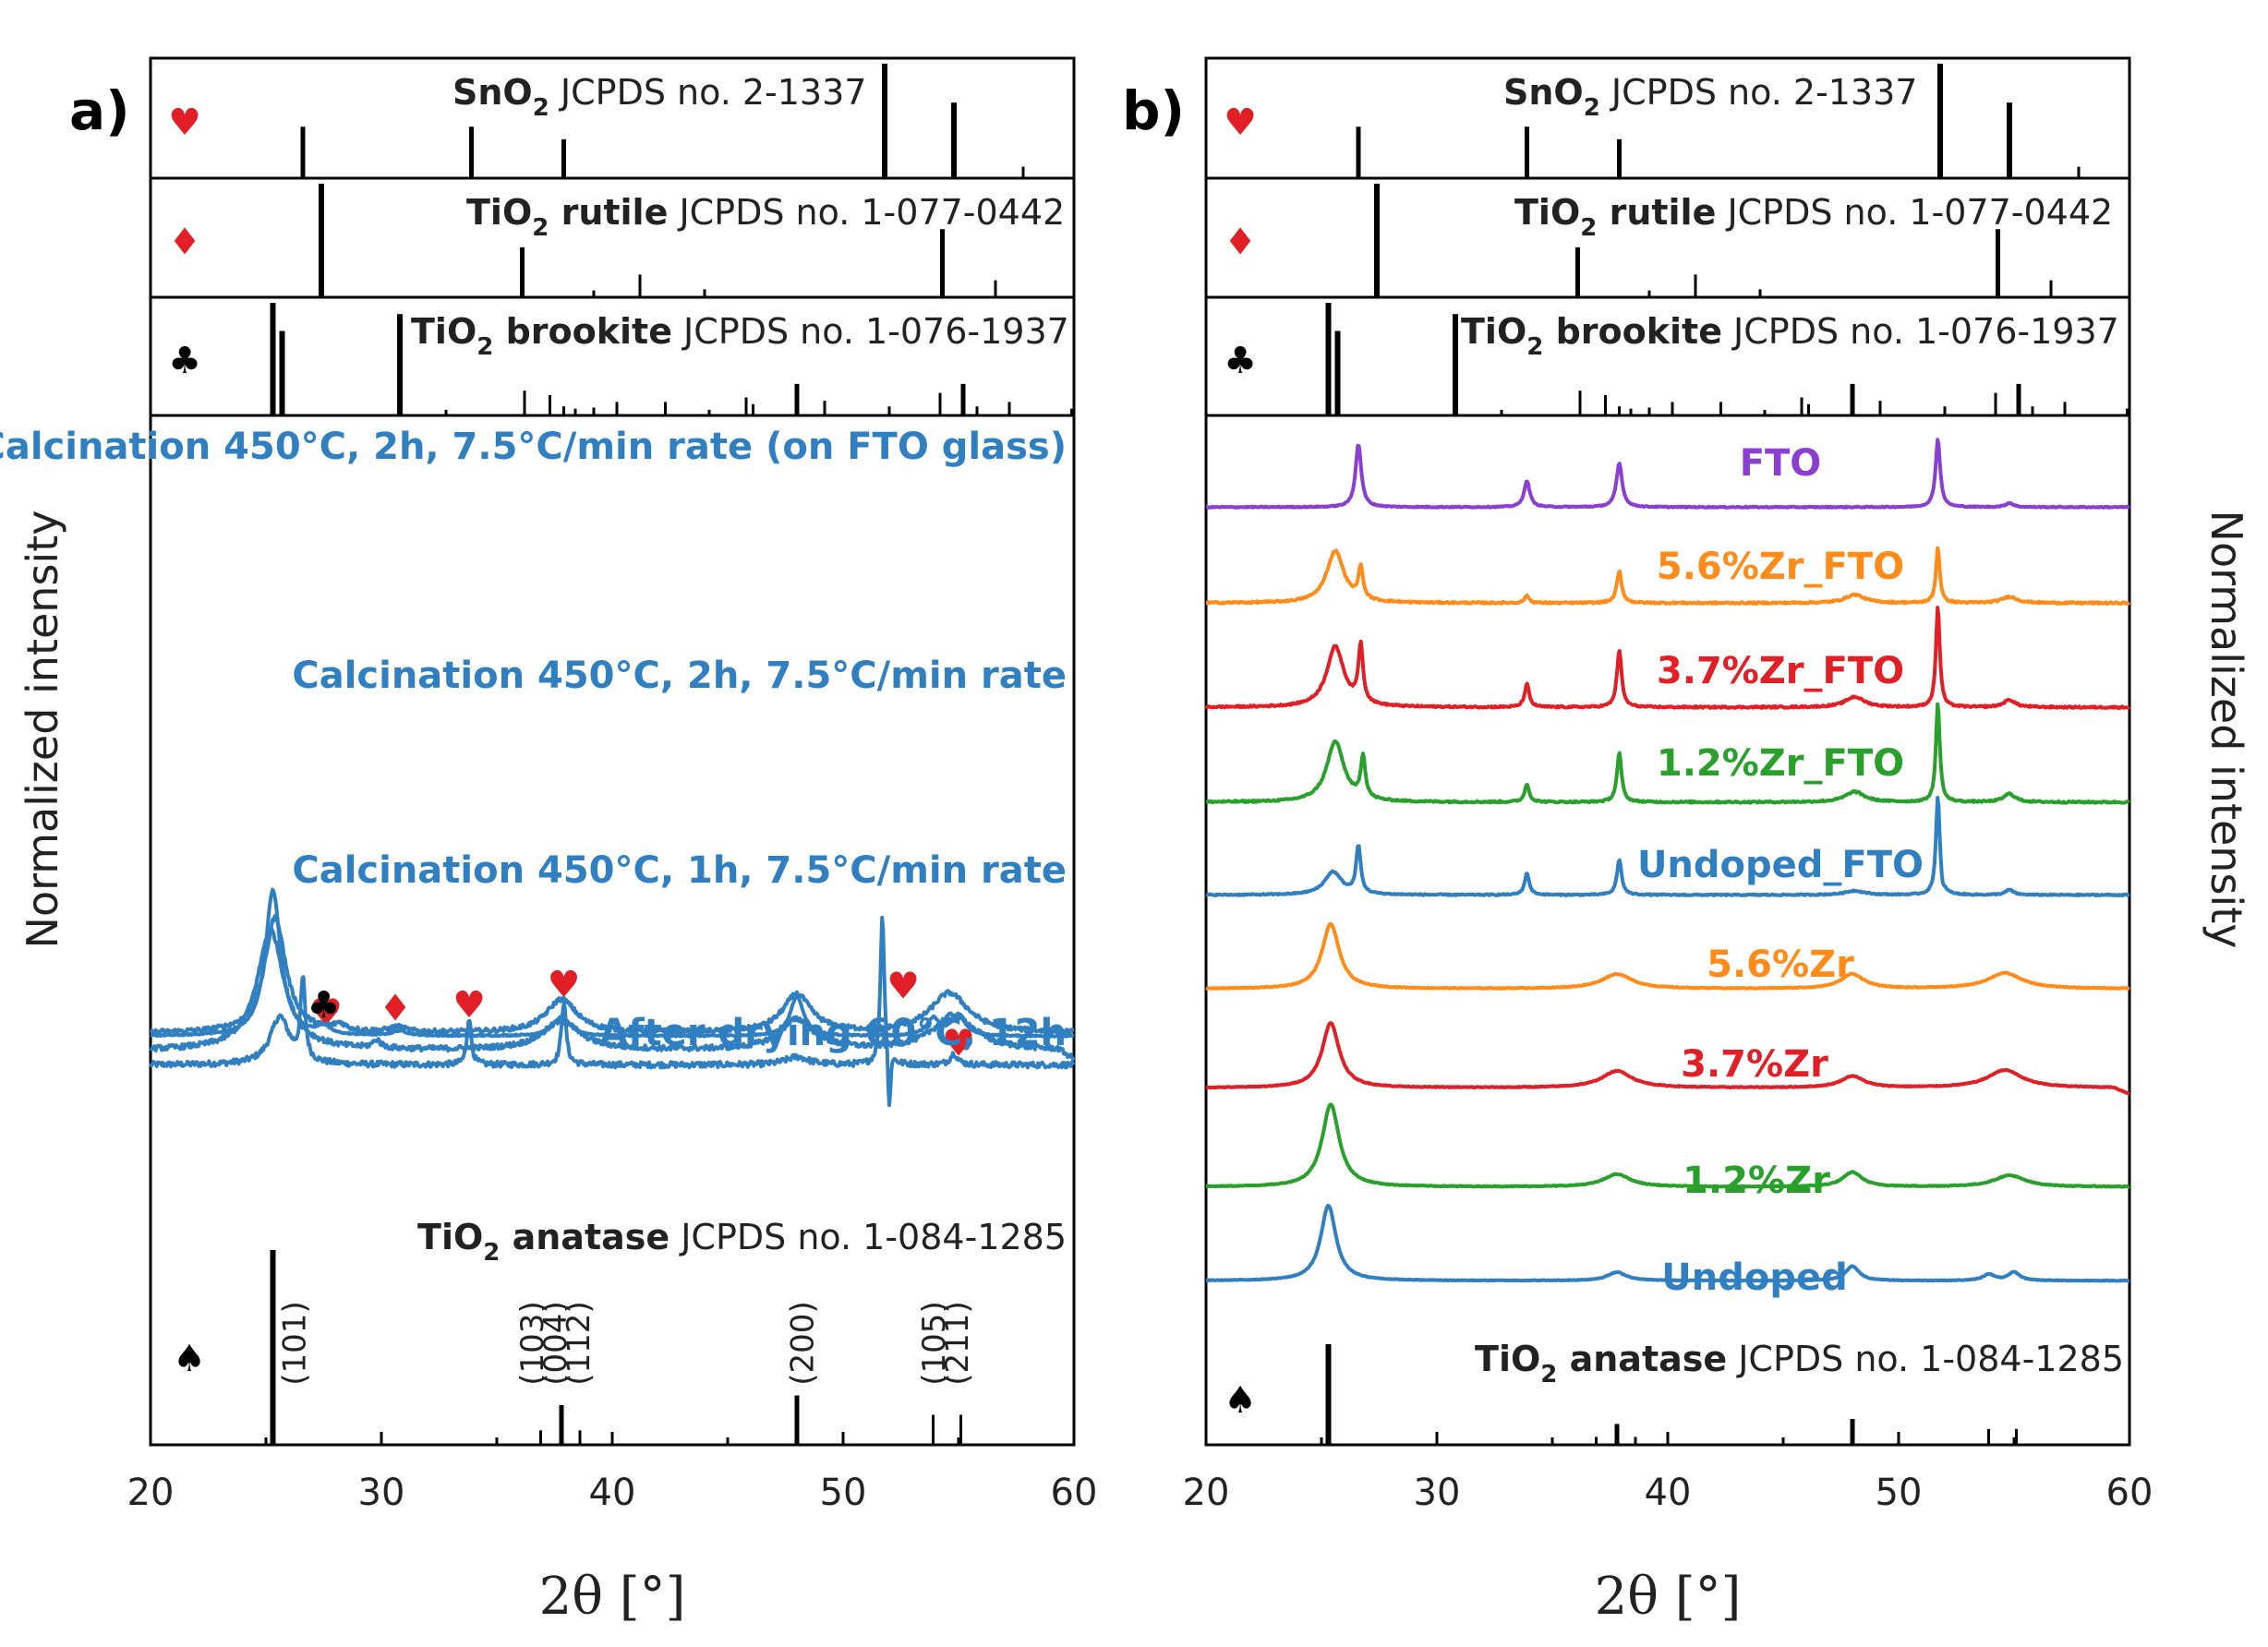 The height and width of the screenshot is (1647, 2268). Describe the element at coordinates (395, 1009) in the screenshot. I see `diamond-marker: ♦` at that location.